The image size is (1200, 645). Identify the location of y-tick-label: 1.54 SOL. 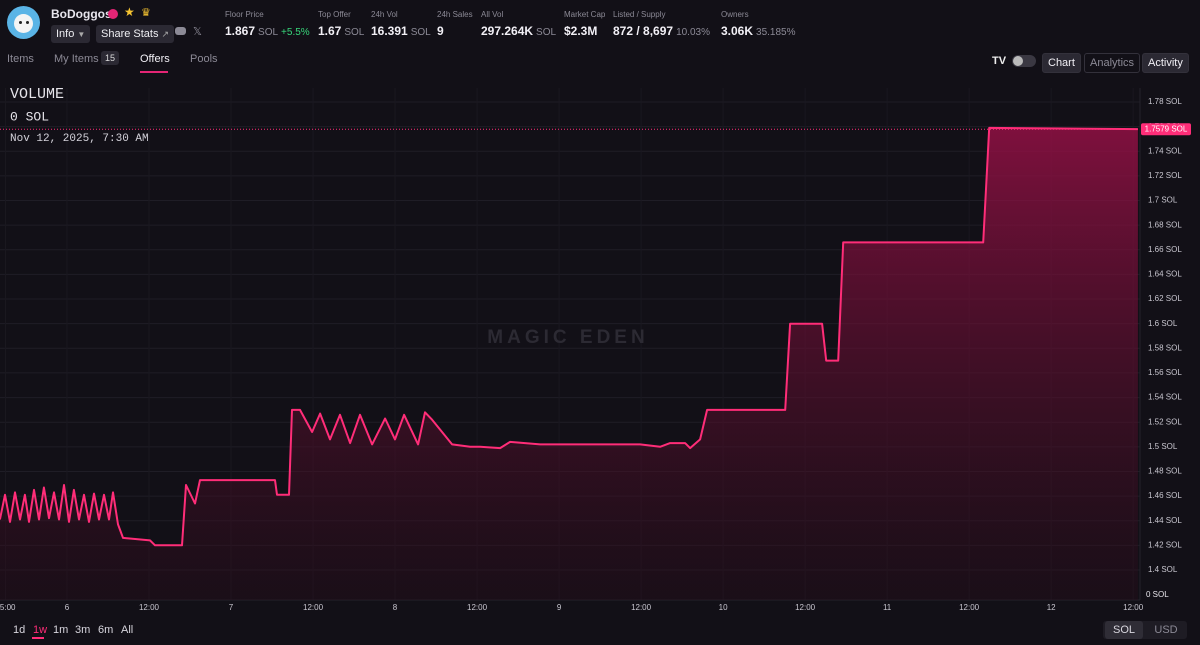
(1165, 397).